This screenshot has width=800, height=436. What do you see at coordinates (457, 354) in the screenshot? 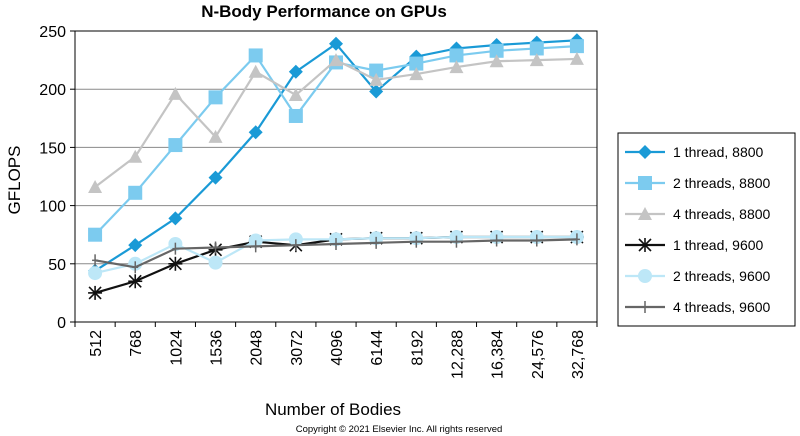
I see `x-tick-label: 12,288` at bounding box center [457, 354].